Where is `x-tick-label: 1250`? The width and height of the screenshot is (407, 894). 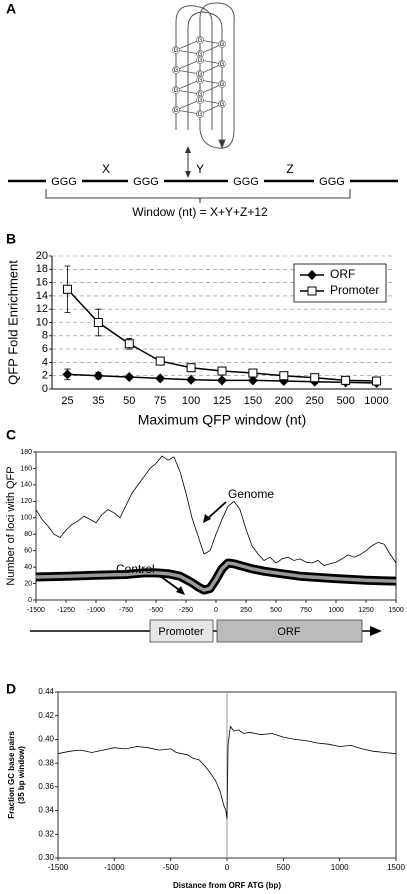
x-tick-label: 1250 is located at coordinates (366, 610).